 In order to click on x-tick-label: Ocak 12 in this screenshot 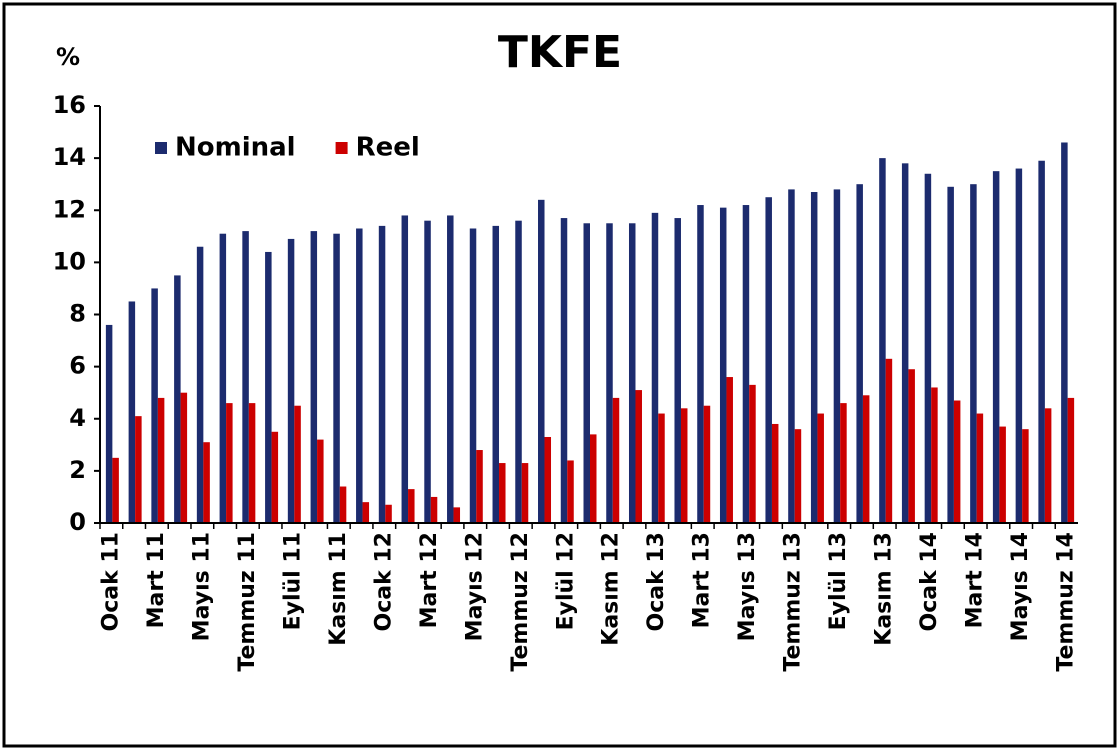, I will do `click(383, 582)`.